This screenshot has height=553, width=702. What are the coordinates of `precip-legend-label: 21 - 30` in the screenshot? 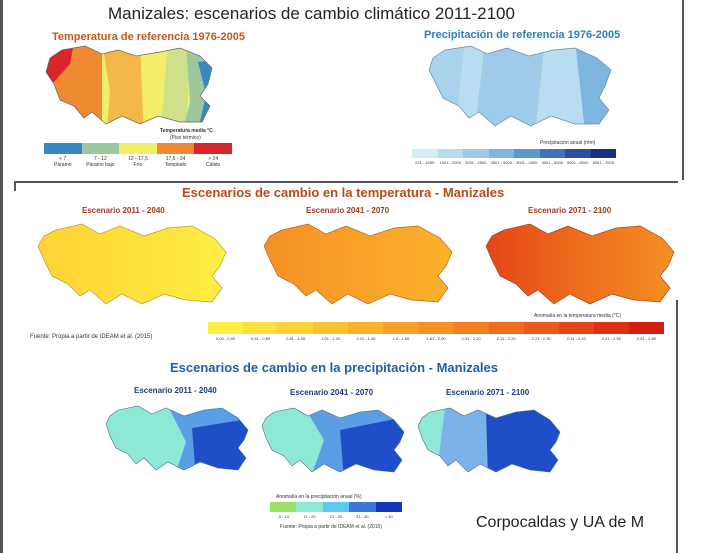 It's located at (336, 516).